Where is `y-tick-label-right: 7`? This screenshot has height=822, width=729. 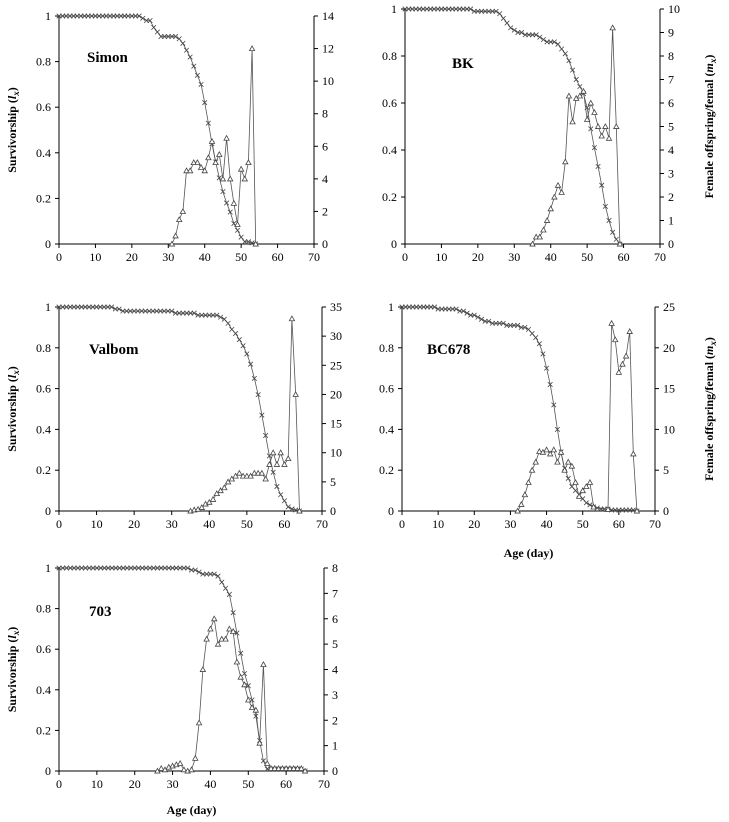
y-tick-label-right: 7 is located at coordinates (335, 593).